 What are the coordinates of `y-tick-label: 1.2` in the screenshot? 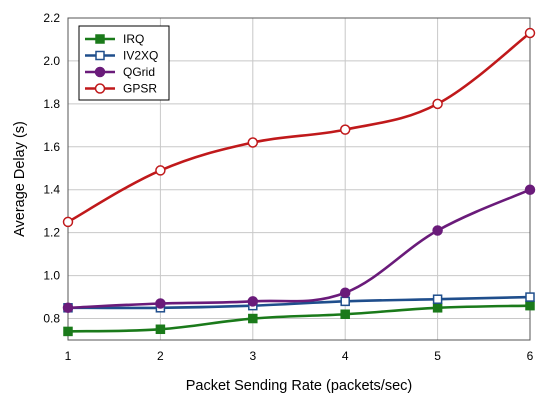 It's located at (51, 233).